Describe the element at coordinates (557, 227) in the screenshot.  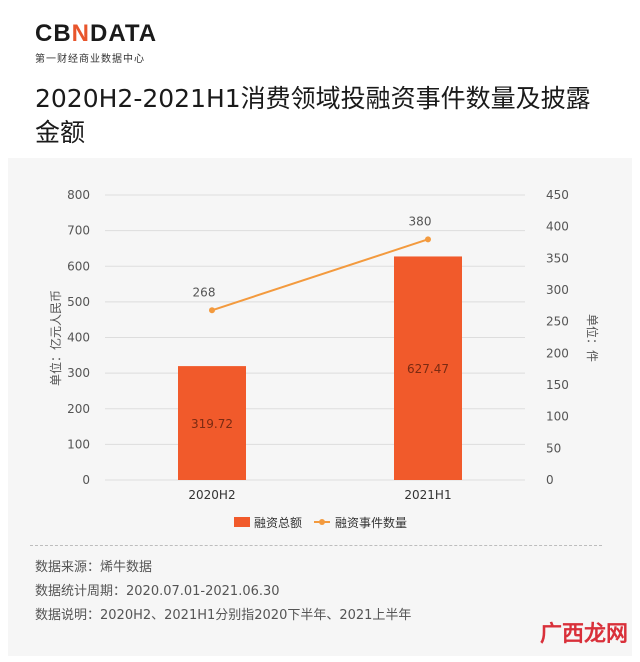
I see `y-tick-right: 400` at that location.